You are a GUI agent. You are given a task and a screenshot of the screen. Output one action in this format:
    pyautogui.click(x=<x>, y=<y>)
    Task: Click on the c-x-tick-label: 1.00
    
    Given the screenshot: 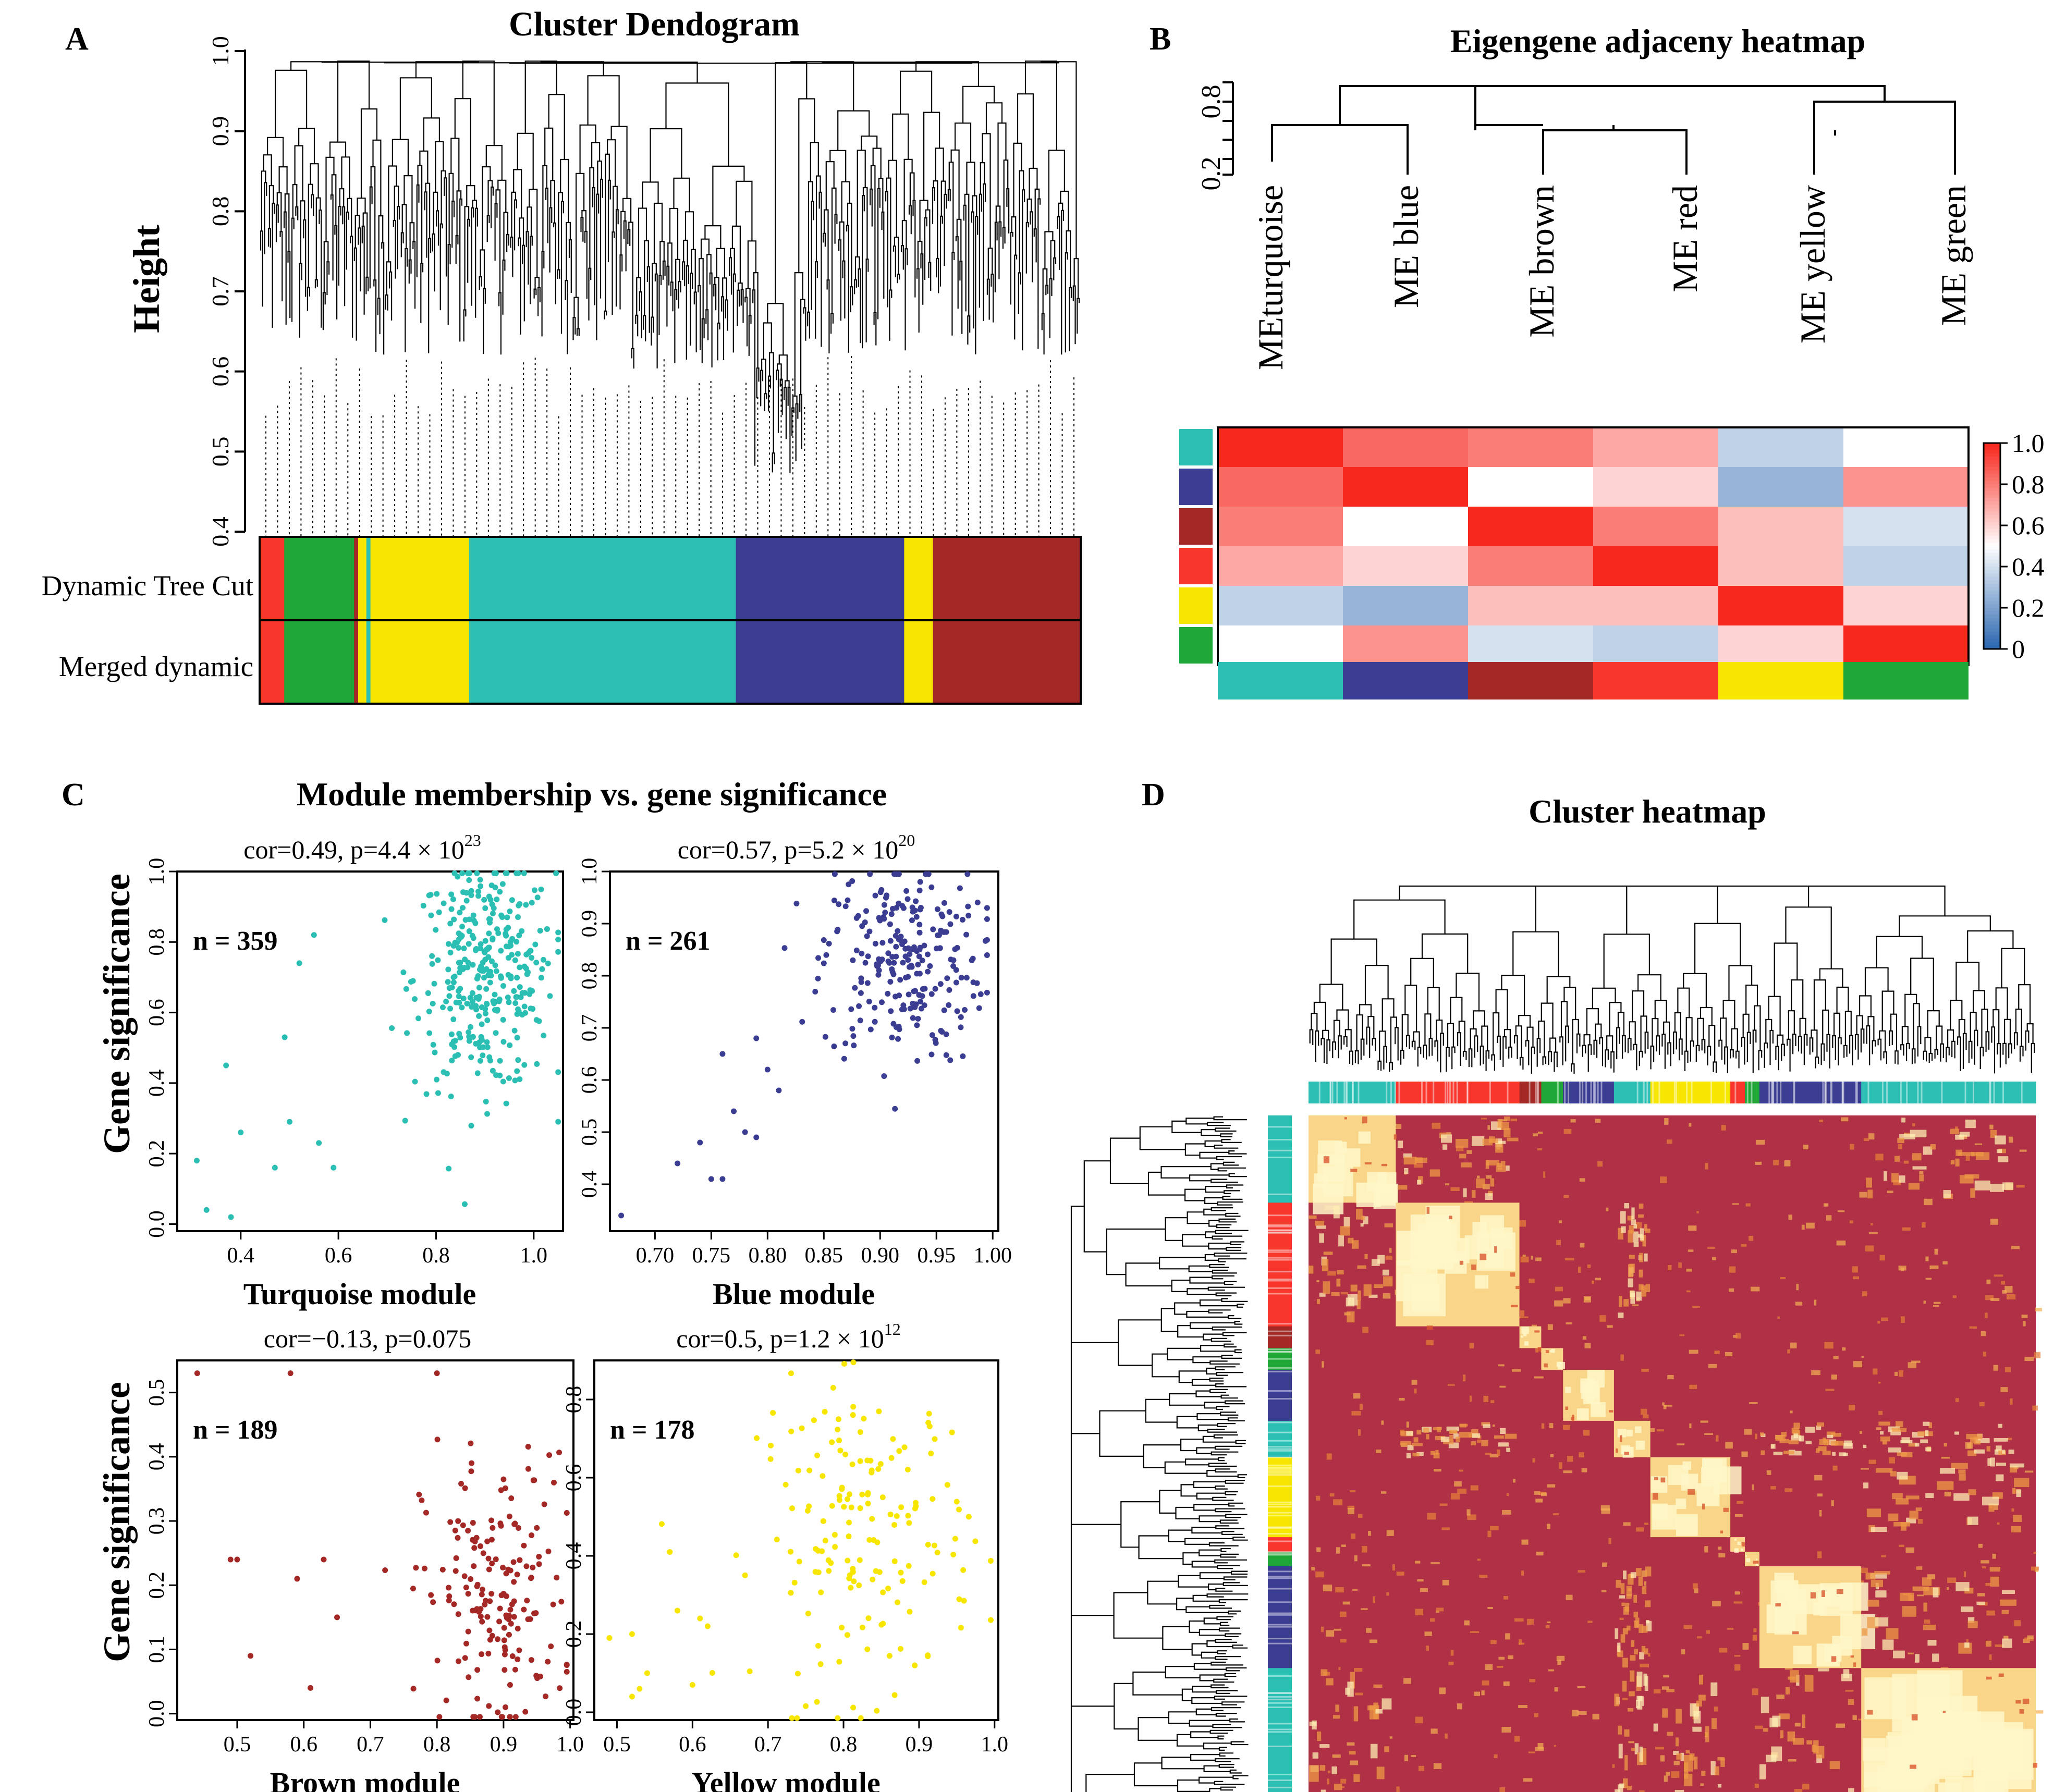 What is the action you would take?
    pyautogui.click(x=992, y=1256)
    